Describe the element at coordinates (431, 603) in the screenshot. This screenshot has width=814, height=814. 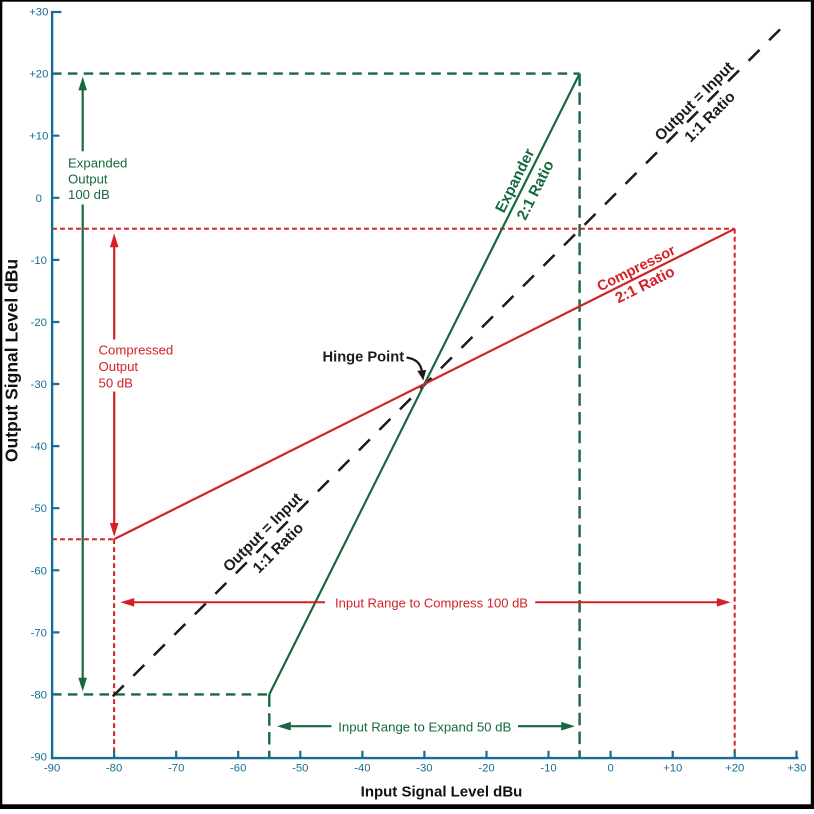
I see `svg-text: Input Range to Compress 100 dB` at that location.